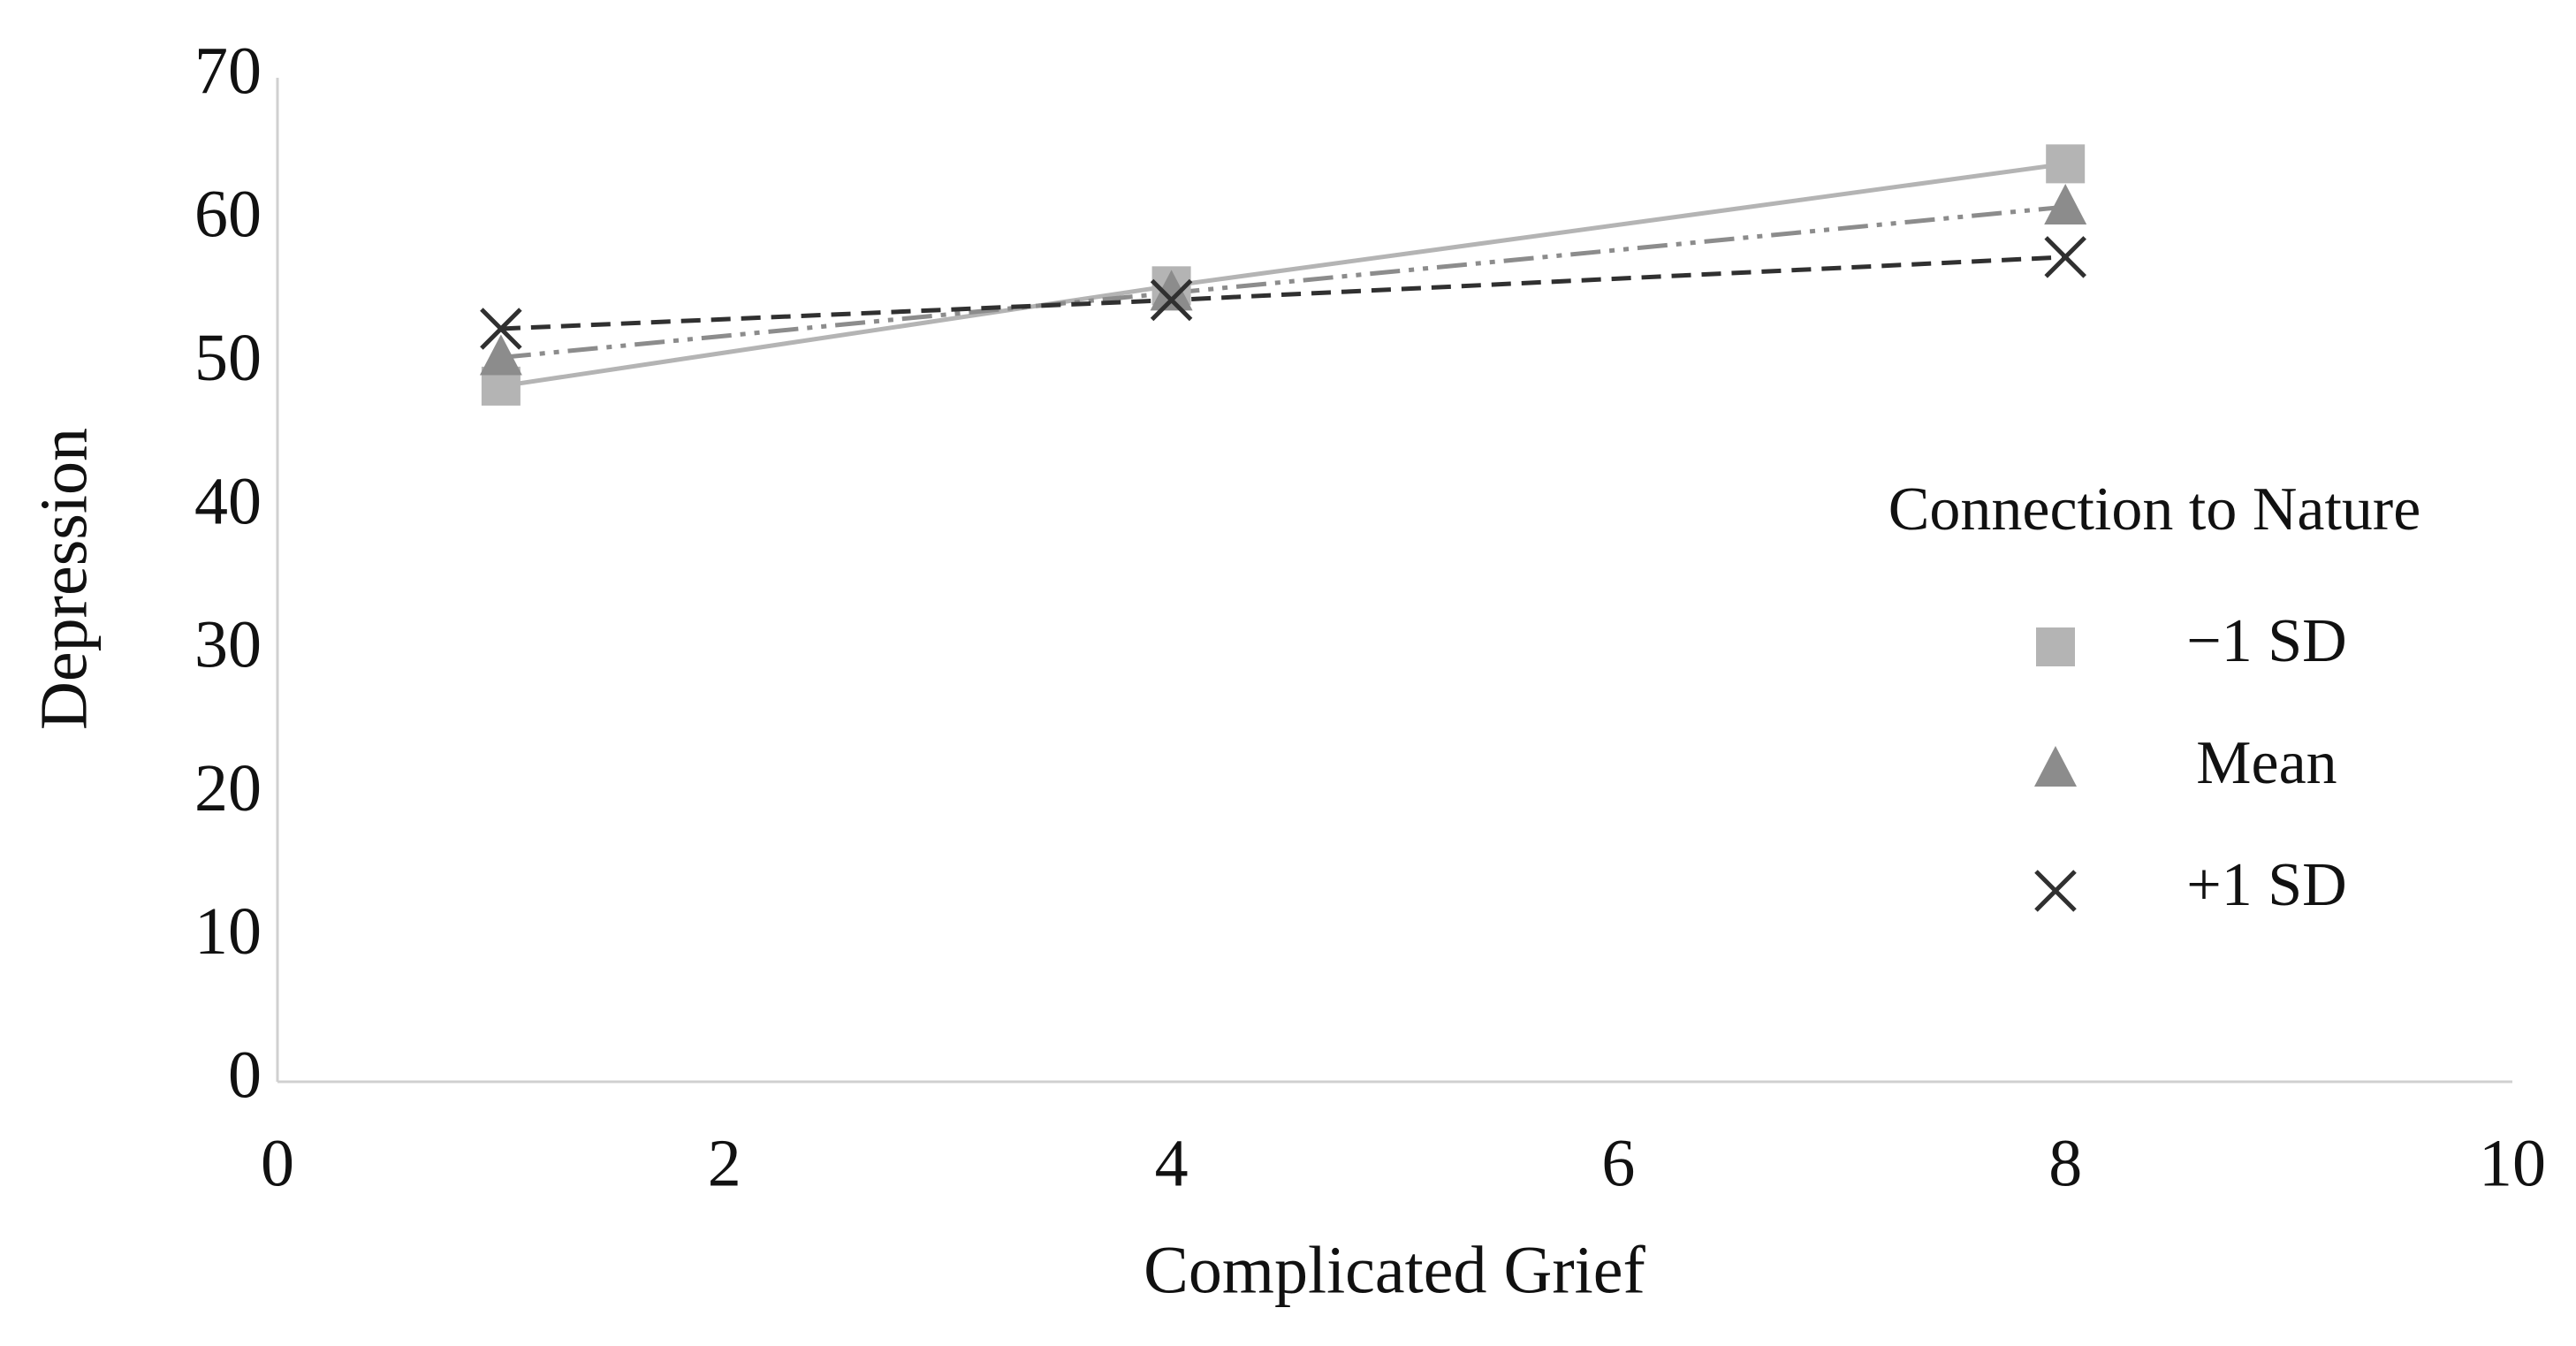  What do you see at coordinates (1618, 1163) in the screenshot?
I see `x-tick-label: 6` at bounding box center [1618, 1163].